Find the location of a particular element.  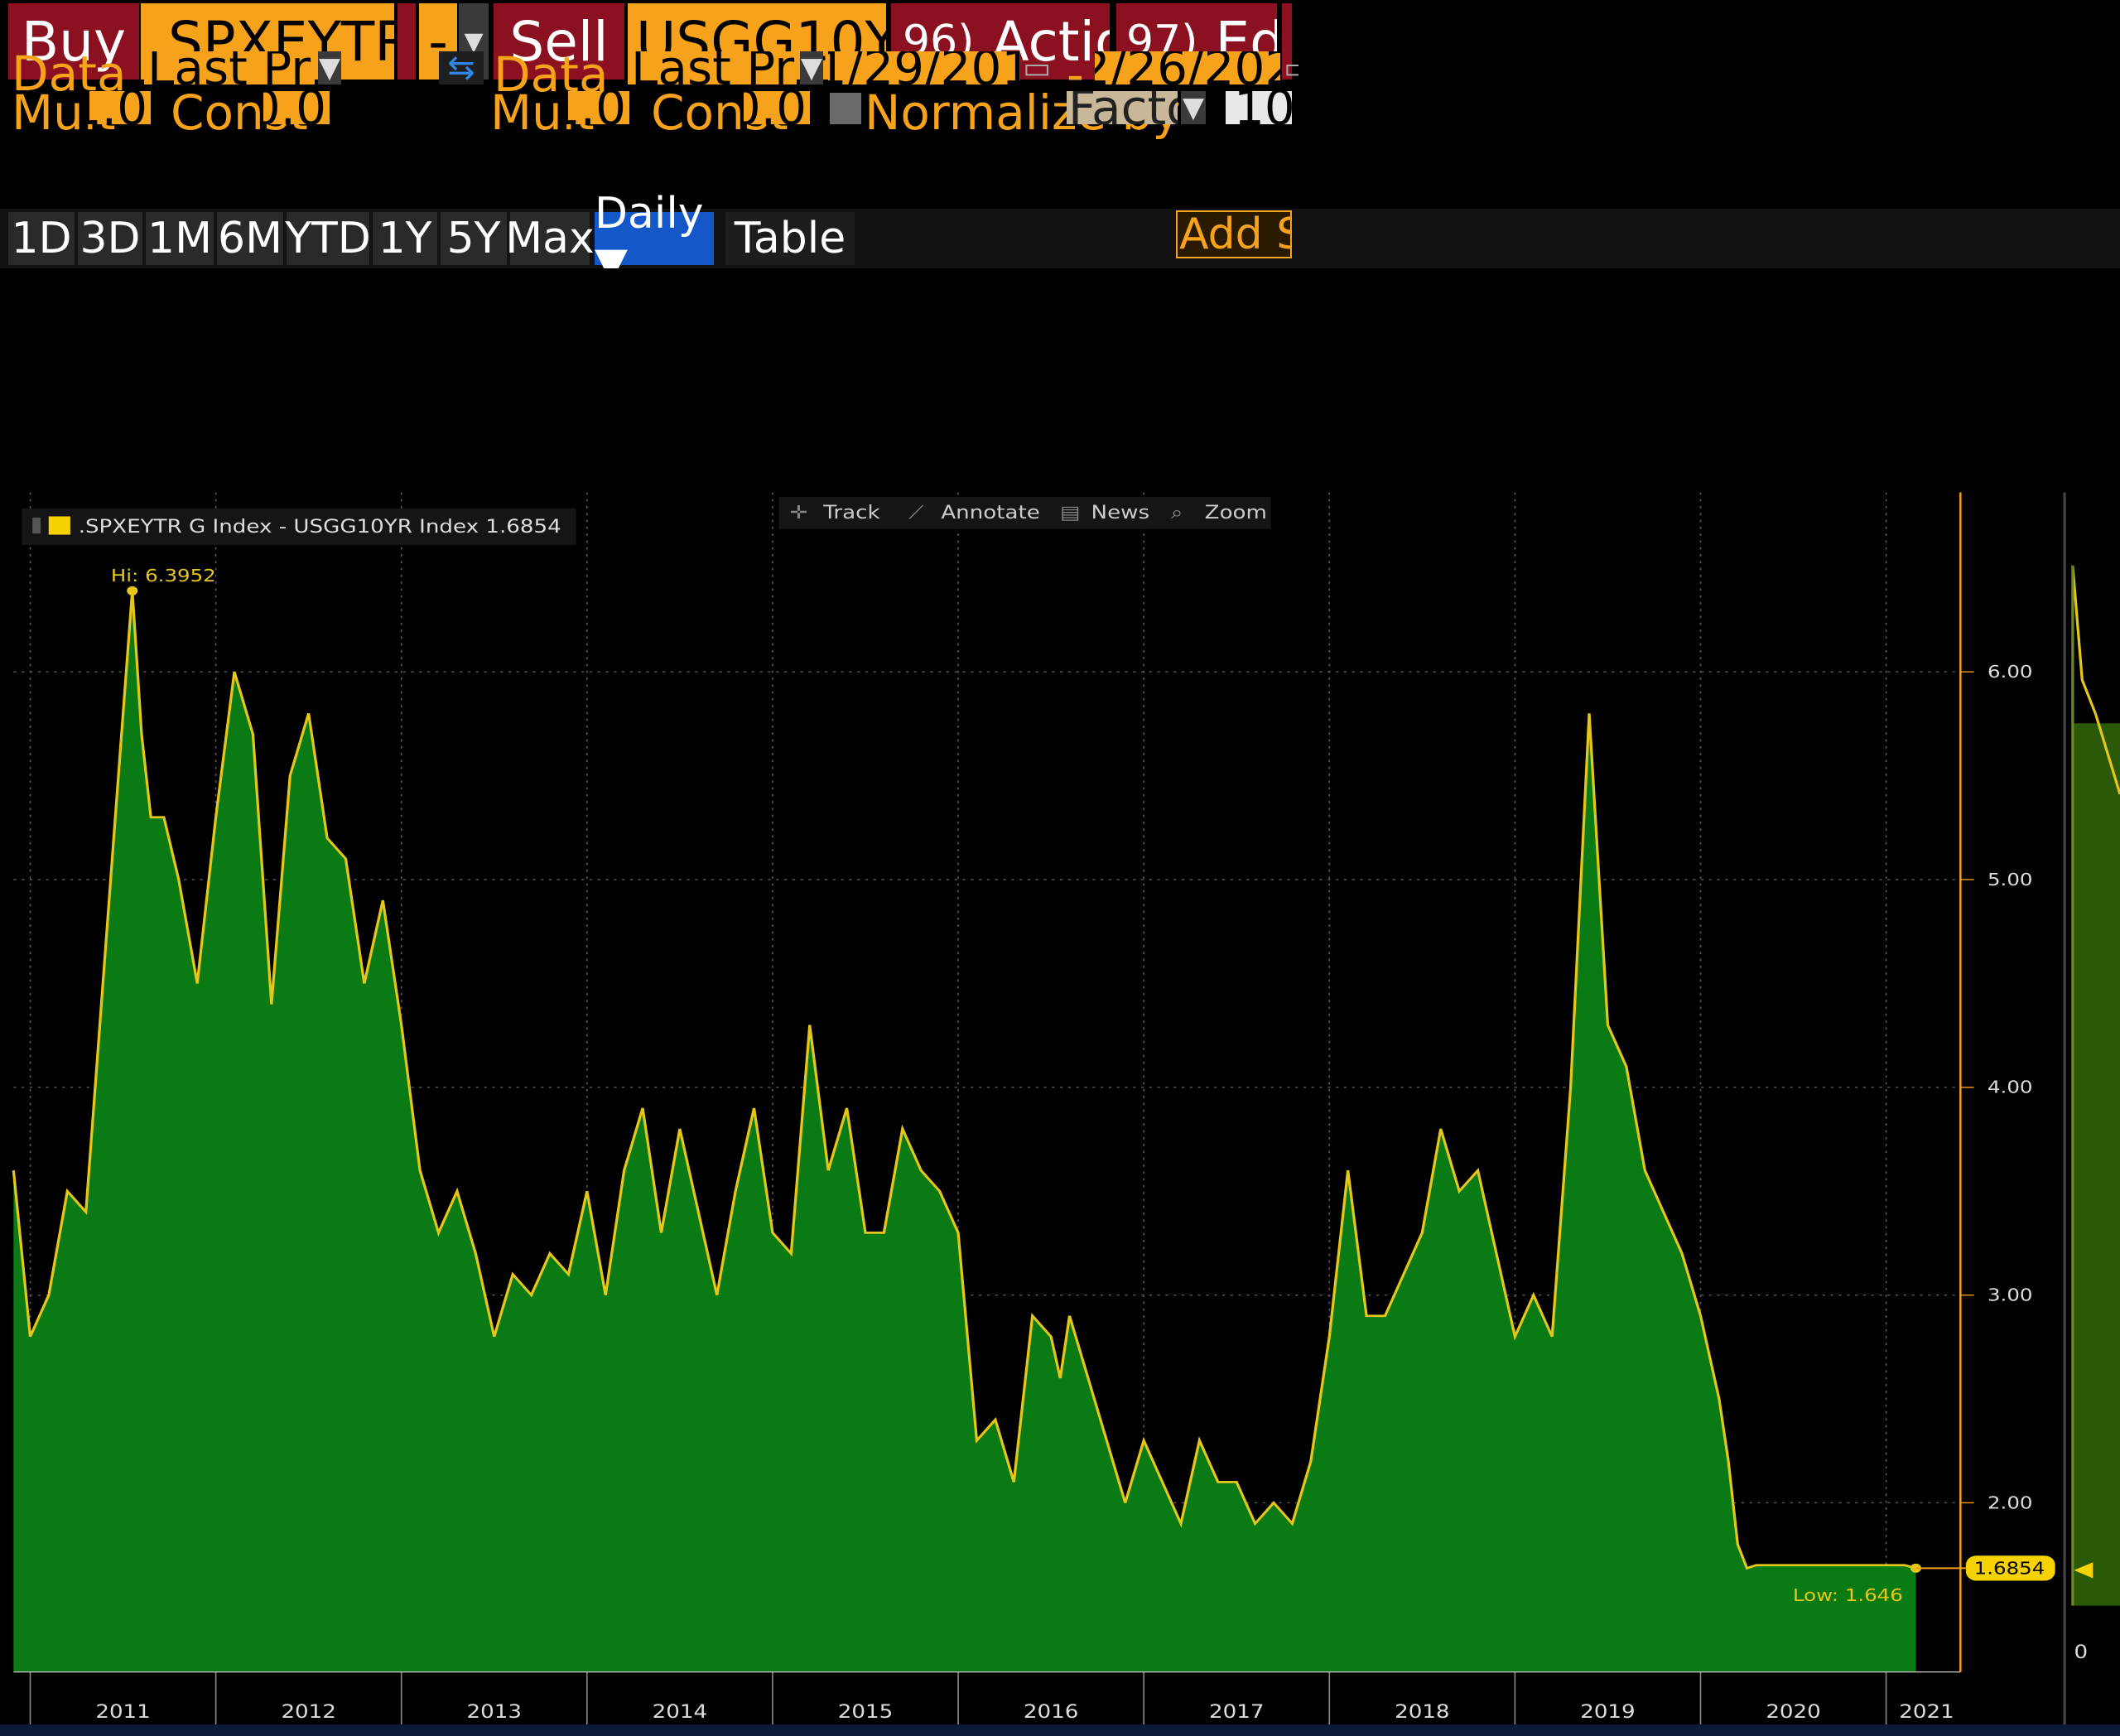

legend-handle-icon is located at coordinates (36, 525).